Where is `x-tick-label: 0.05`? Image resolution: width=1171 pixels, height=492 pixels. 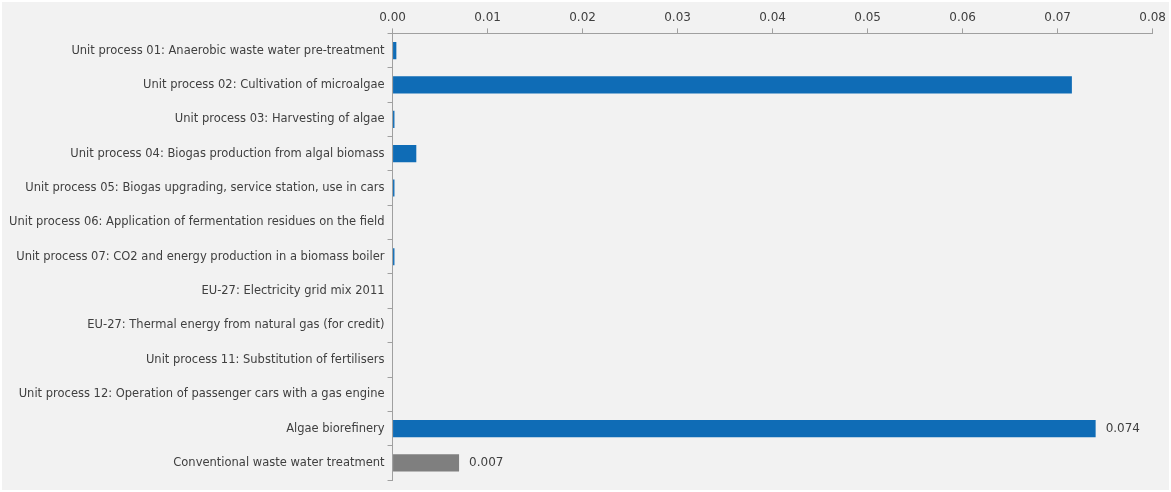
x-tick-label: 0.05 is located at coordinates (867, 17).